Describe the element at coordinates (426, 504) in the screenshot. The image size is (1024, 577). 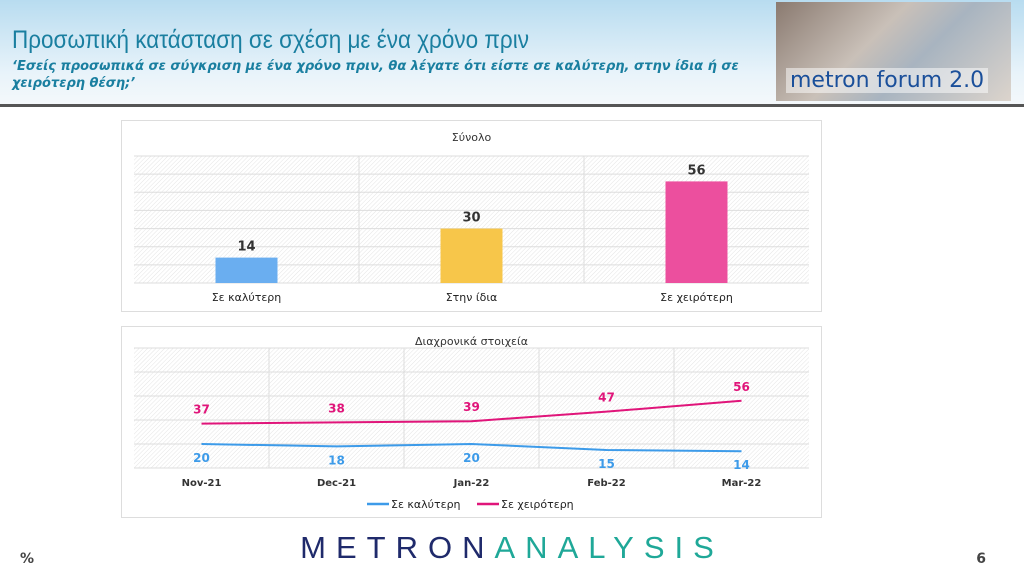
I see `legend-label: Σε καλύτερη` at that location.